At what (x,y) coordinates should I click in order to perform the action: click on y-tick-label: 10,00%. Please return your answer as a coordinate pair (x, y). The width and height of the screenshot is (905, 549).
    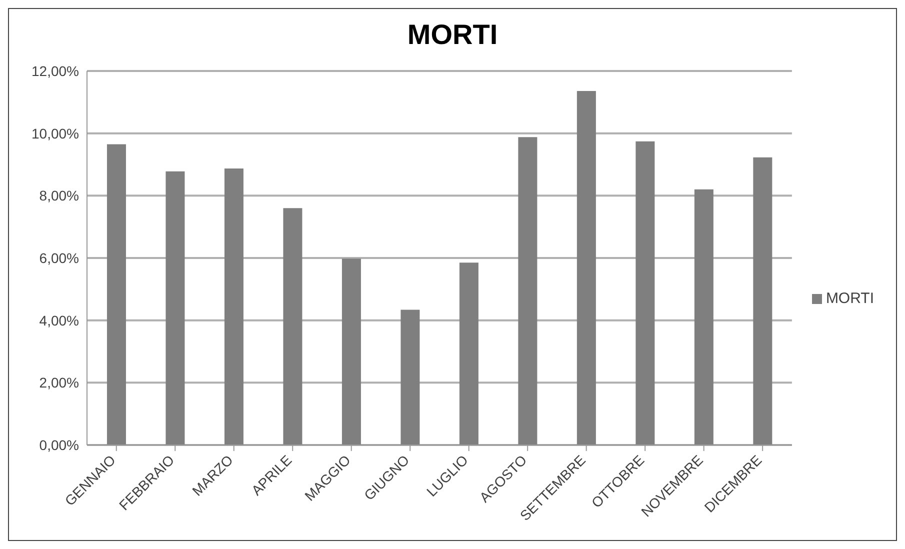
    Looking at the image, I should click on (55, 133).